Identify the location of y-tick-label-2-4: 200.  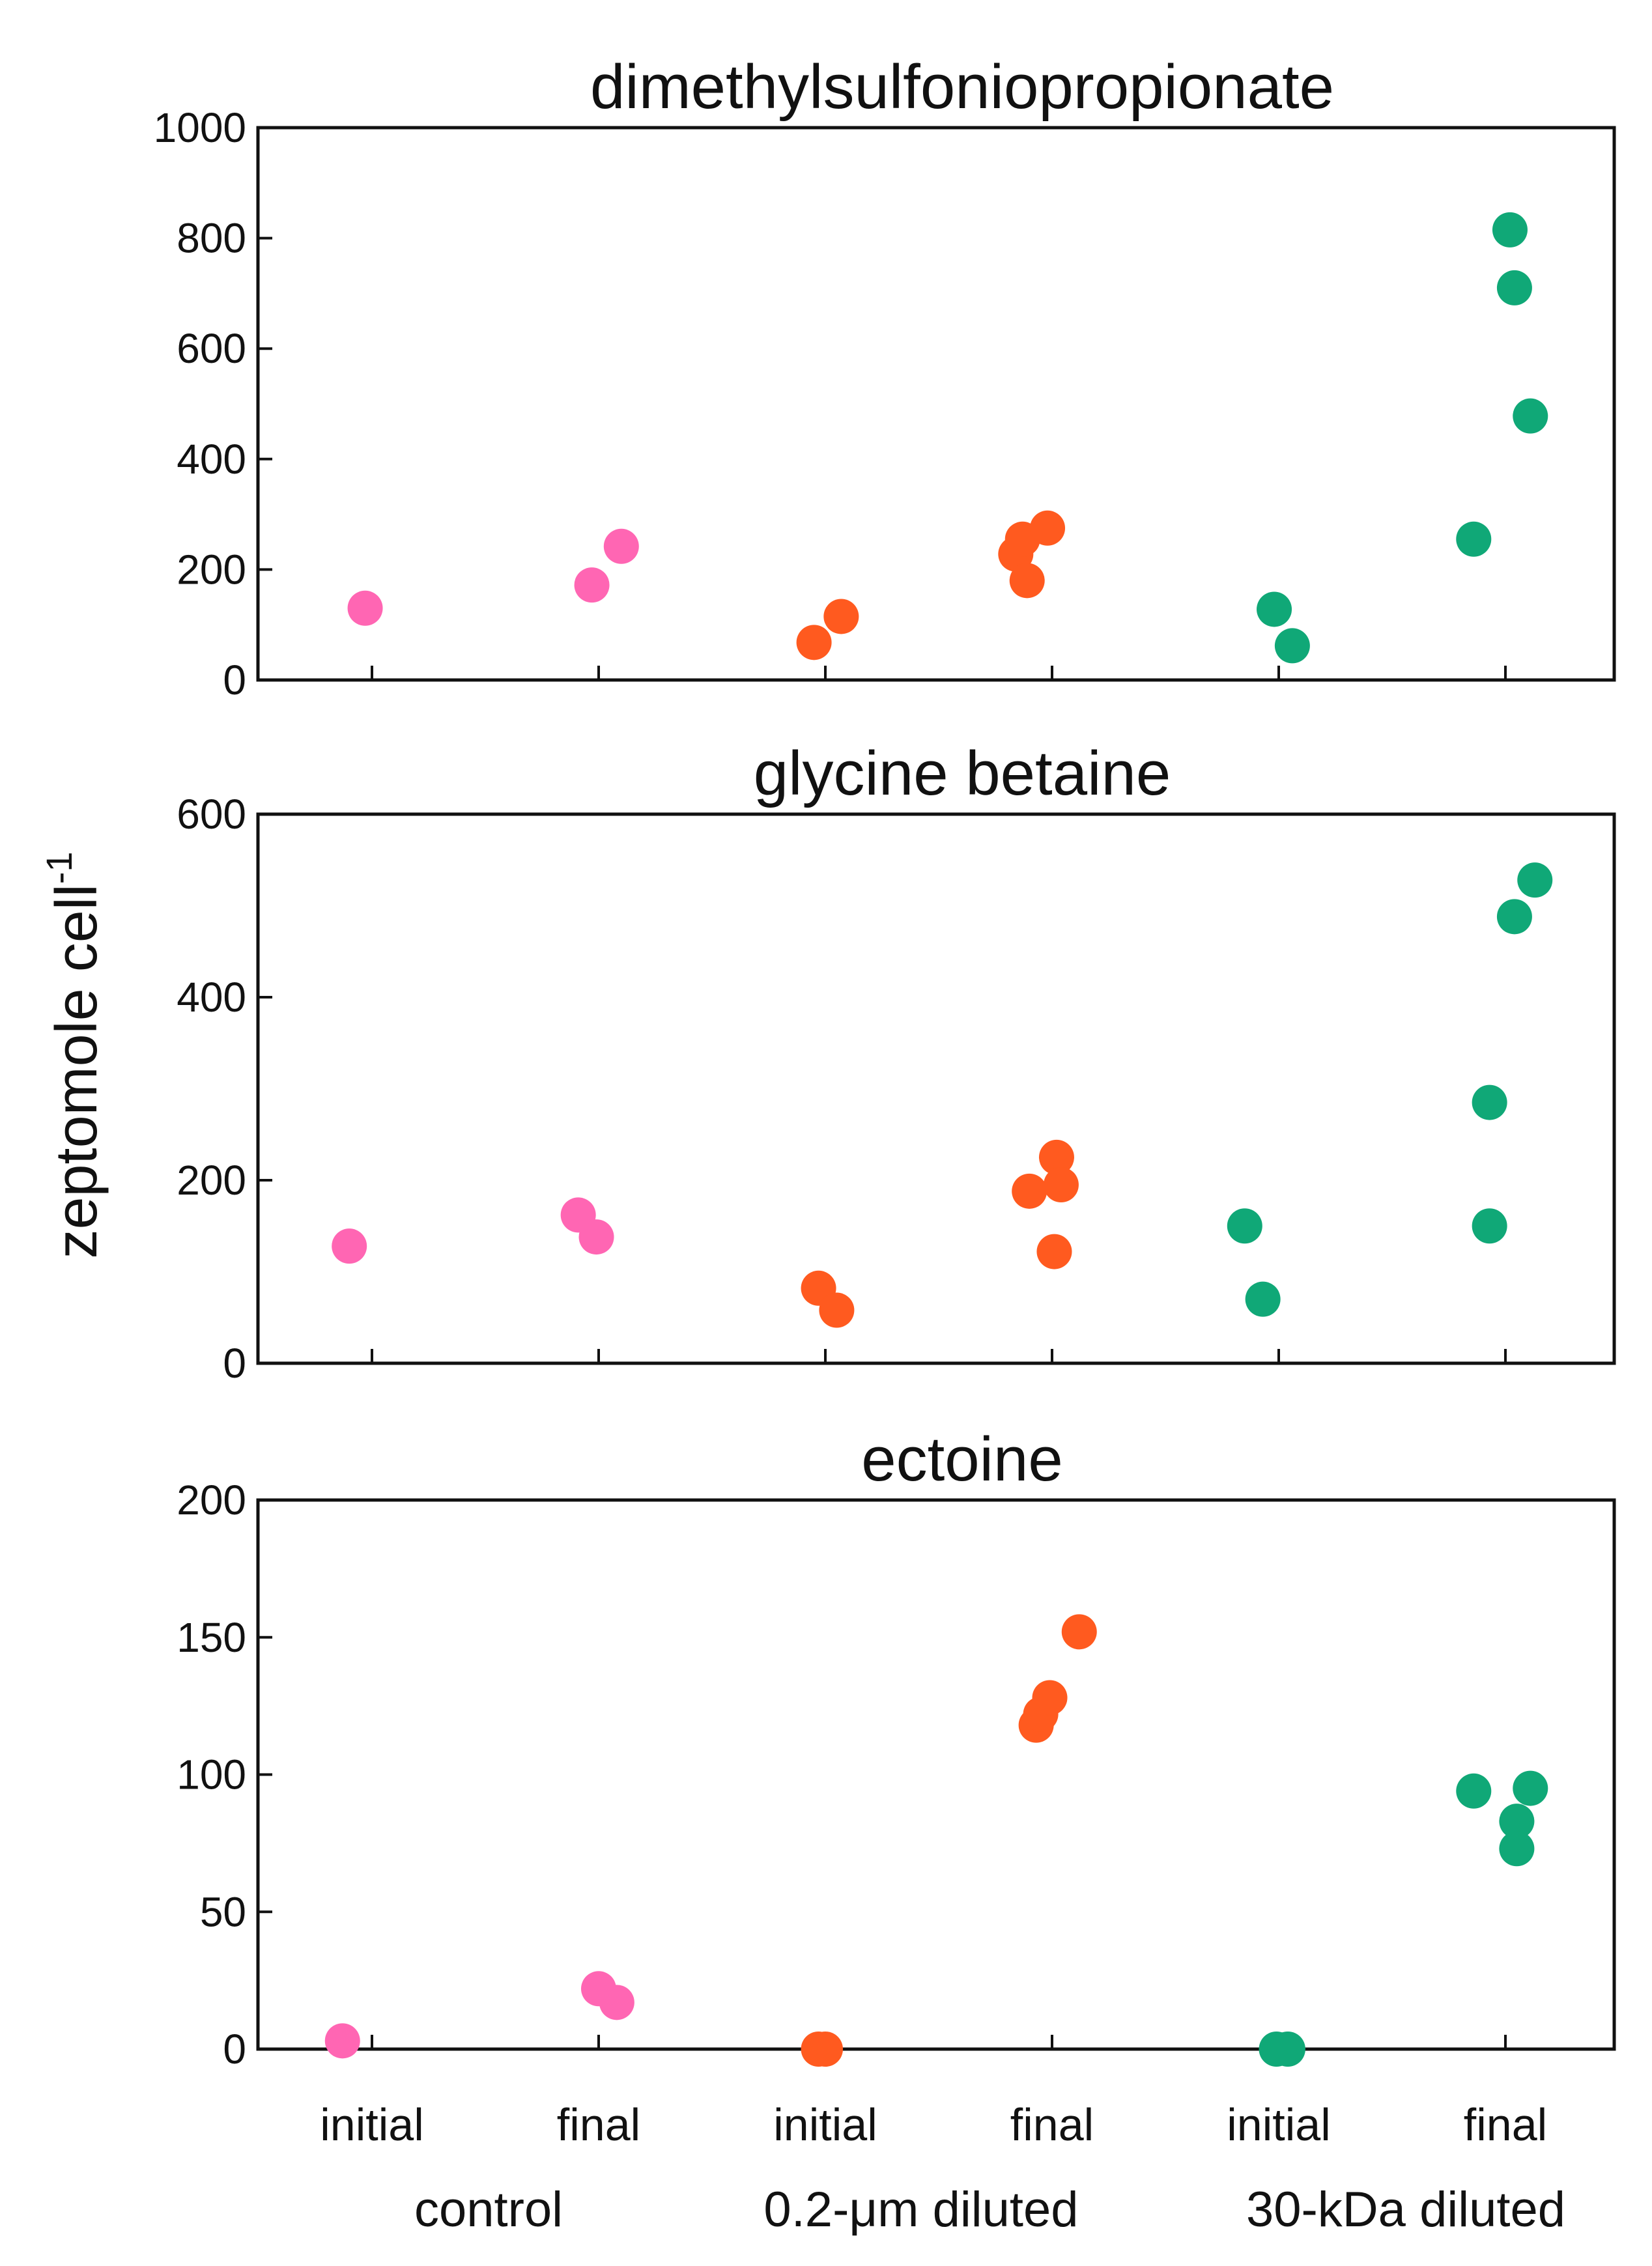
(211, 1500).